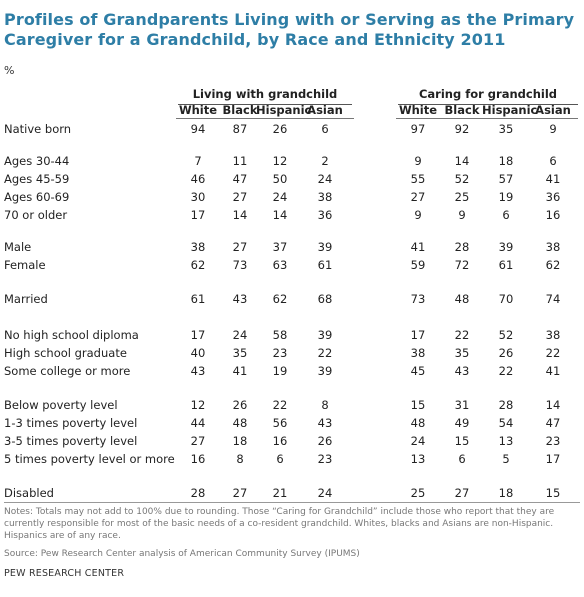  Describe the element at coordinates (67, 371) in the screenshot. I see `row-label: Some college or more` at that location.